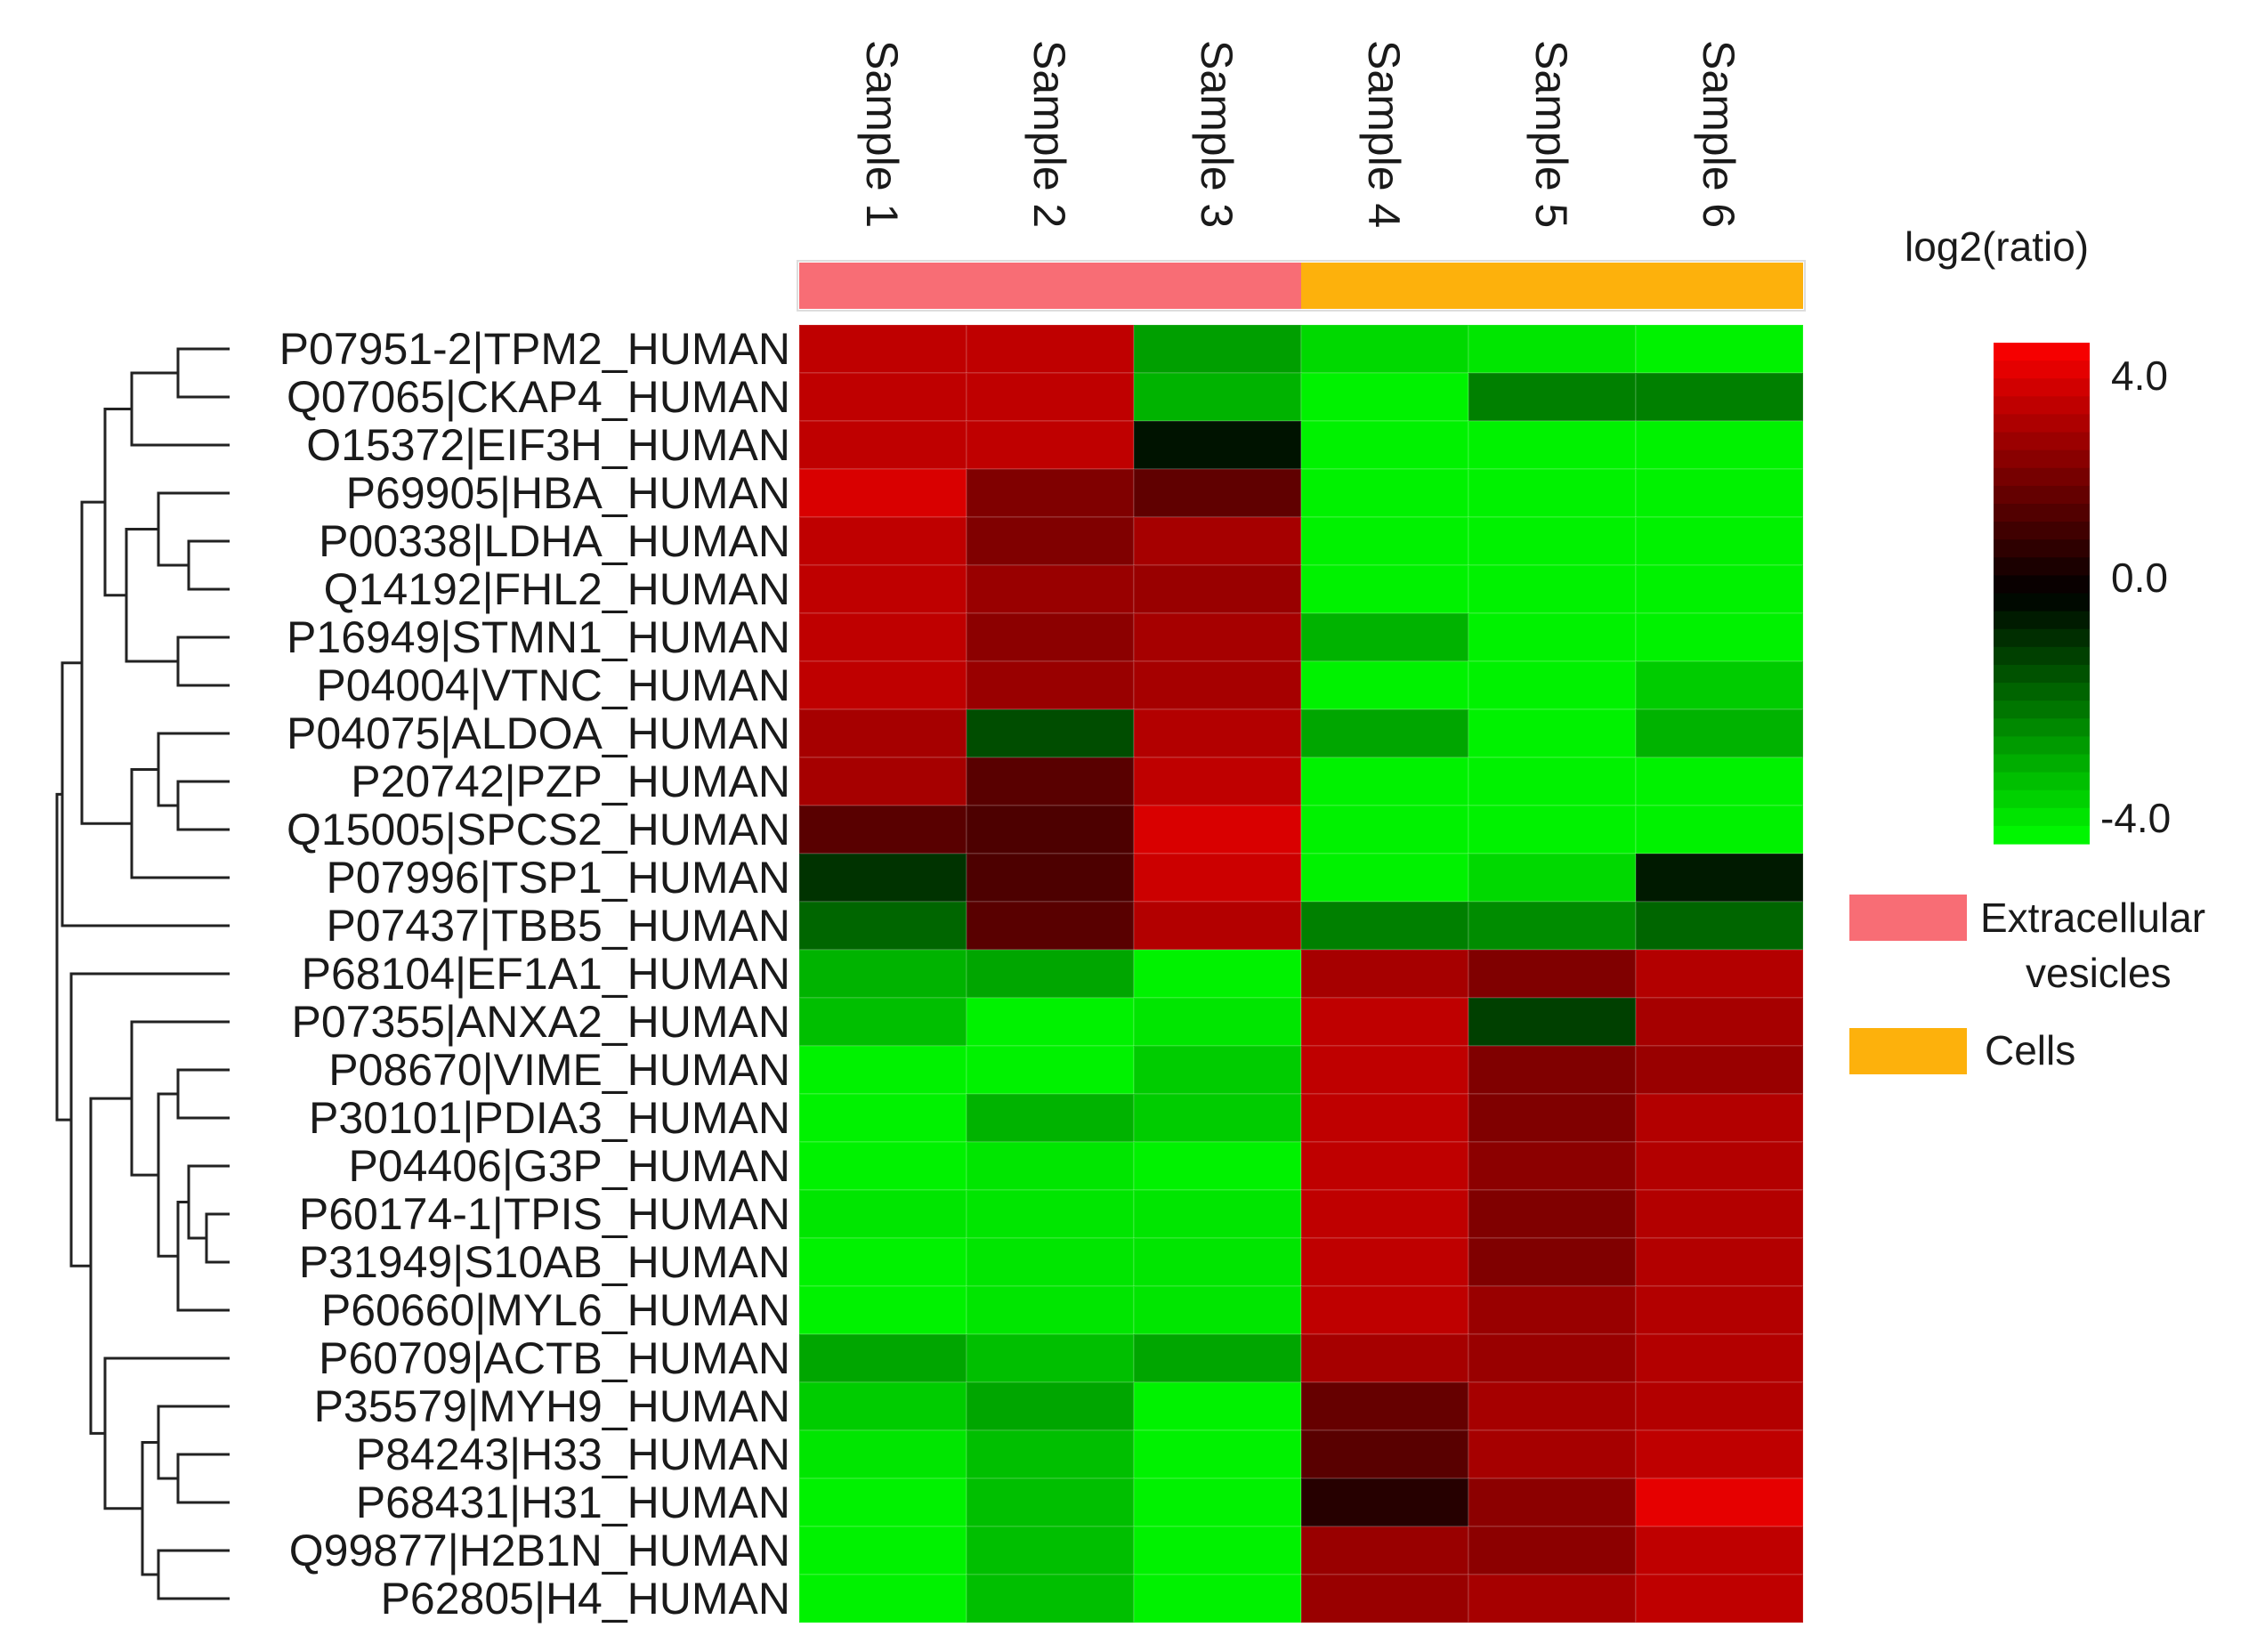  What do you see at coordinates (552, 1406) in the screenshot?
I see `row-label: P35579|MYH9_HUMAN` at bounding box center [552, 1406].